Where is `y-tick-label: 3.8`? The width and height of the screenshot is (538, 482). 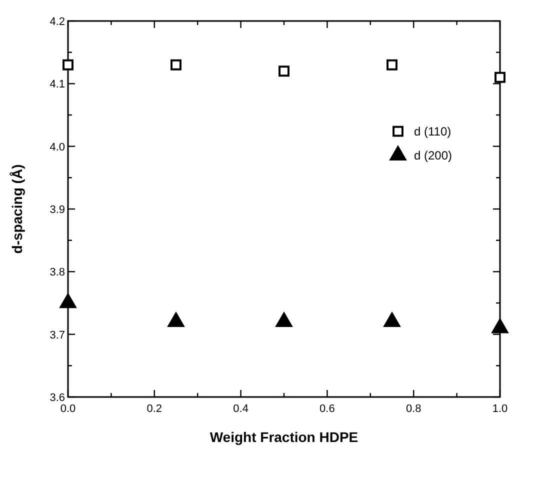 y-tick-label: 3.8 is located at coordinates (57, 272).